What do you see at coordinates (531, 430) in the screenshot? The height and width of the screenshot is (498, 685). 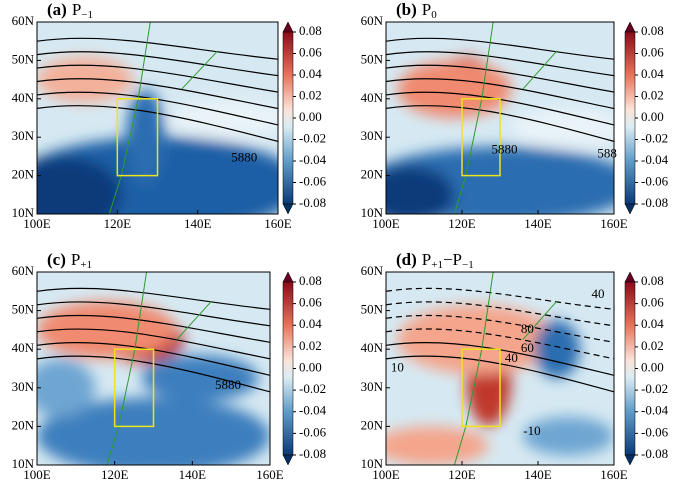 I see `contour-label: -10` at bounding box center [531, 430].